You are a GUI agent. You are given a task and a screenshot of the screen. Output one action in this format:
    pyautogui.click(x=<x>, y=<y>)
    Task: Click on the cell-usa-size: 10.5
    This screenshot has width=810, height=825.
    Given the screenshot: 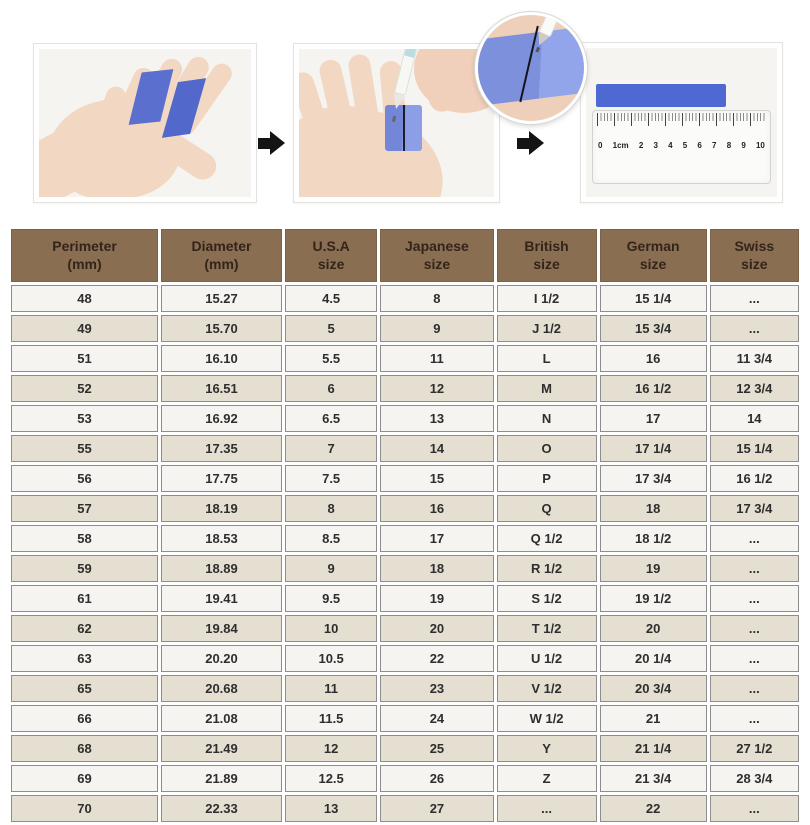 What is the action you would take?
    pyautogui.click(x=331, y=658)
    